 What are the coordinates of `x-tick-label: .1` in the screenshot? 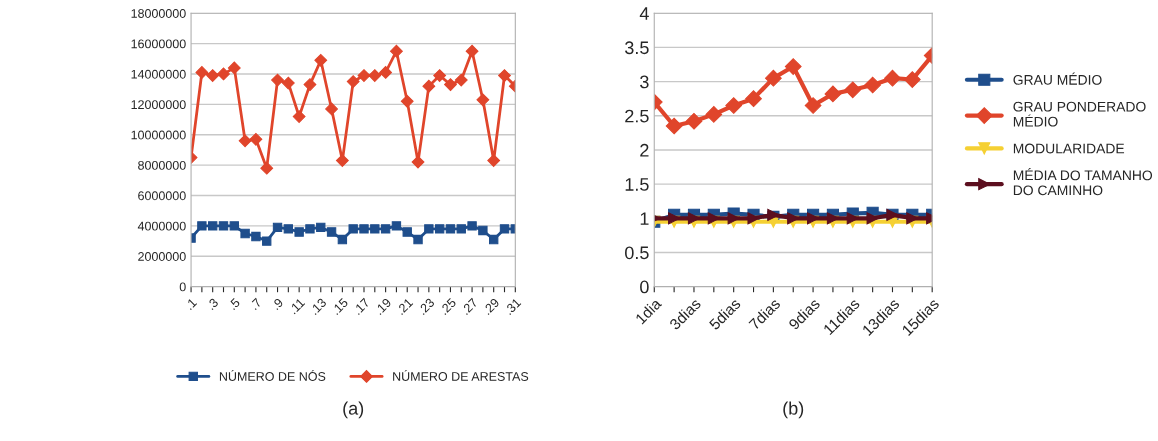 It's located at (191, 304).